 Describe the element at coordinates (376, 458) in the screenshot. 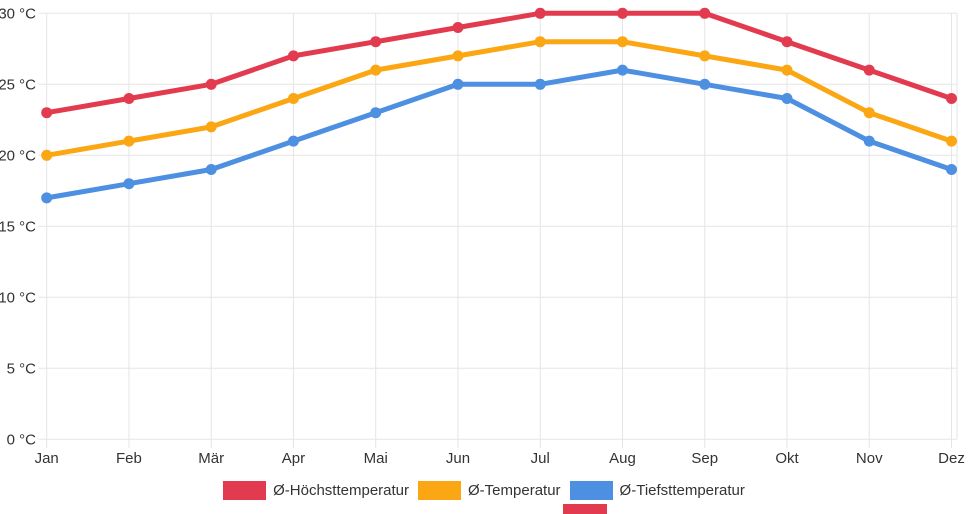

I see `x-axis-label: Mai` at that location.